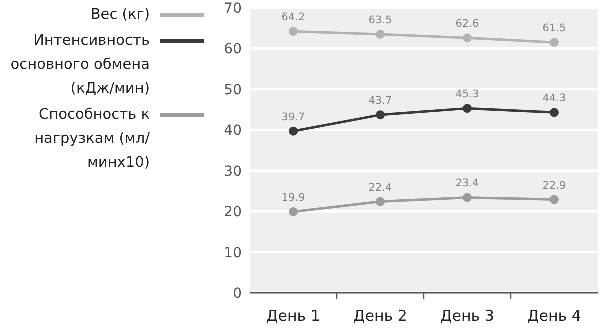  I want to click on data-label: 64.2, so click(294, 18).